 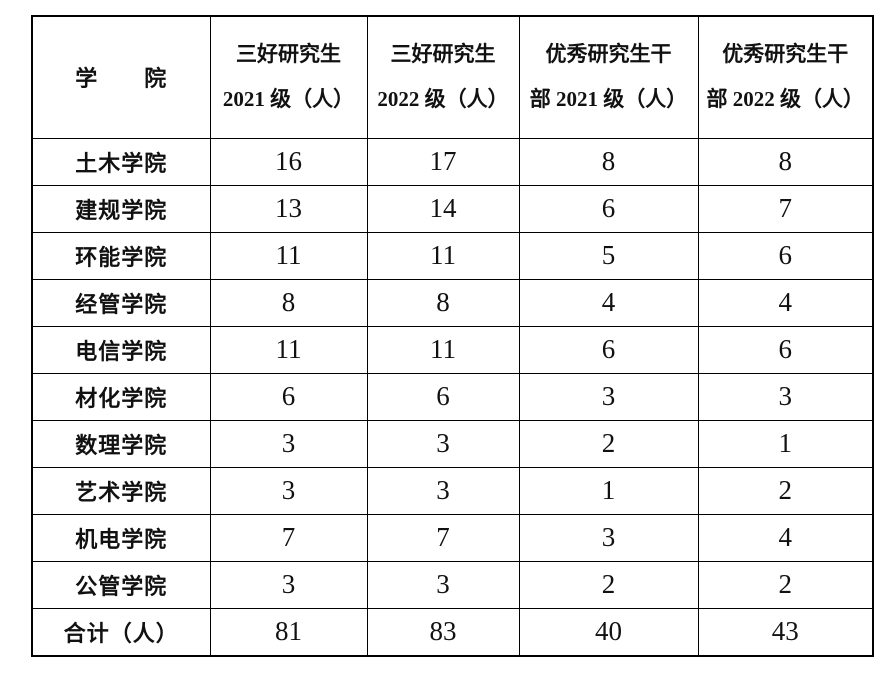 I want to click on table-row: 电信学院 11 11 6 6, so click(x=452, y=349).